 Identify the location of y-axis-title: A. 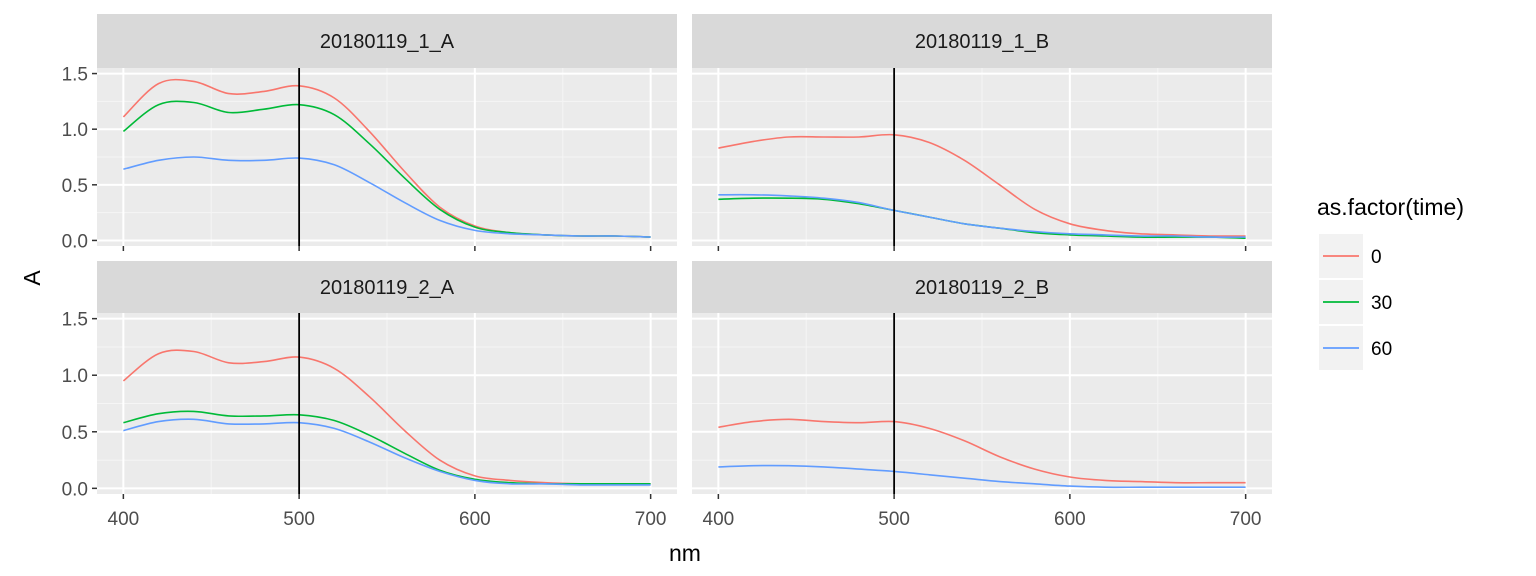
(32, 278).